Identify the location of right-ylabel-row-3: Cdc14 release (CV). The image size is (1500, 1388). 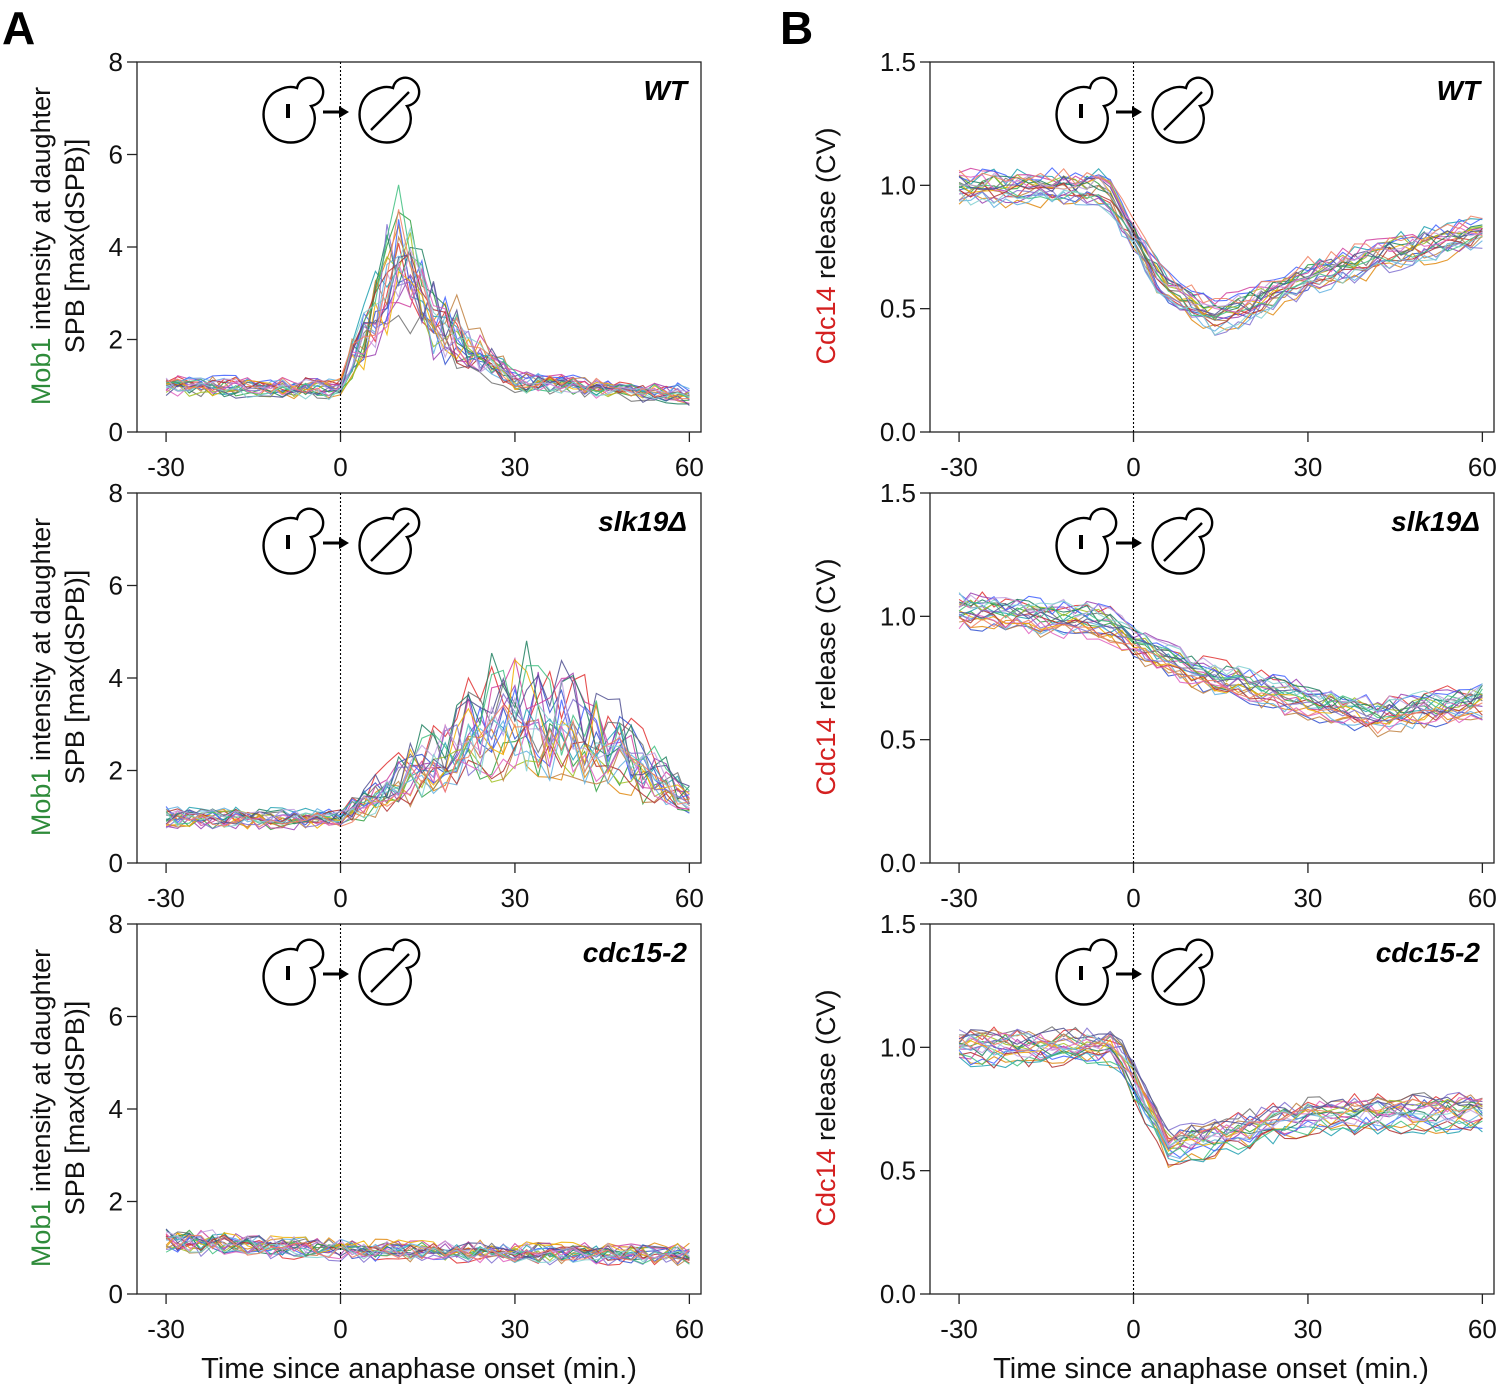
(826, 1107).